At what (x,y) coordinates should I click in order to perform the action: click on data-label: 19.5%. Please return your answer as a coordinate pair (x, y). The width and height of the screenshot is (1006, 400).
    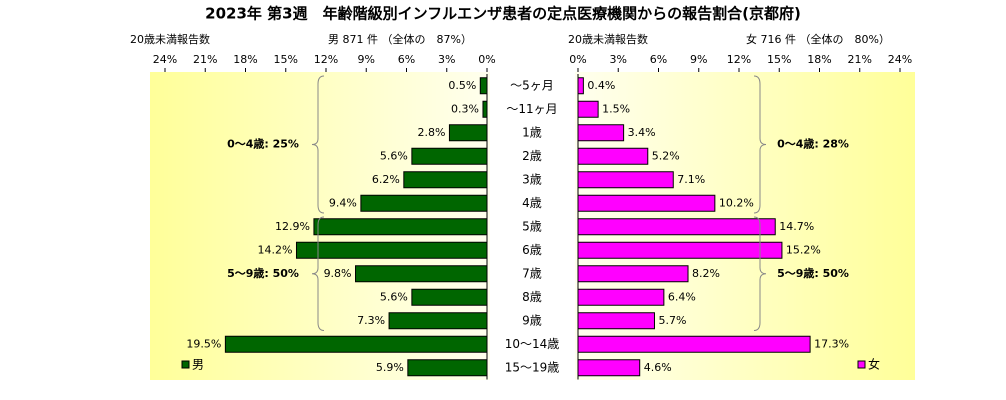
    Looking at the image, I should click on (203, 343).